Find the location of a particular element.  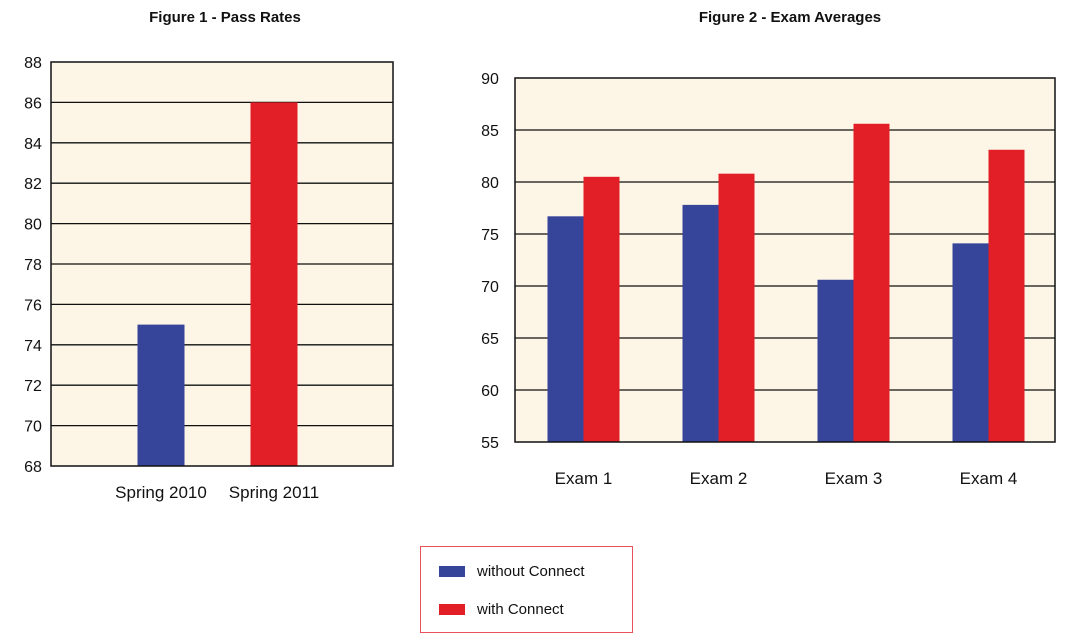

legend-item-without-connect: without Connect is located at coordinates (512, 571).